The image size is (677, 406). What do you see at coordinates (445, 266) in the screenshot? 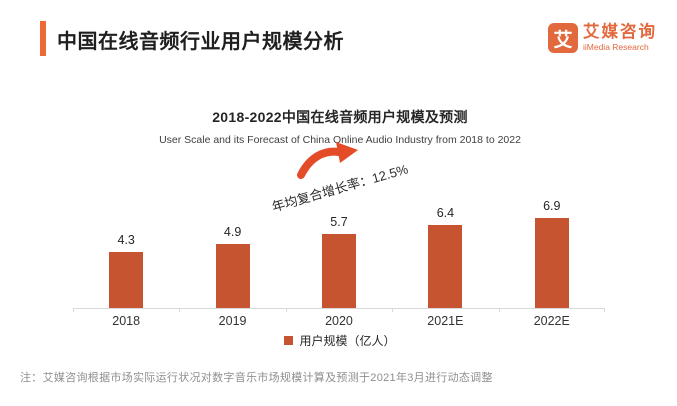
I see `bar-2021E` at bounding box center [445, 266].